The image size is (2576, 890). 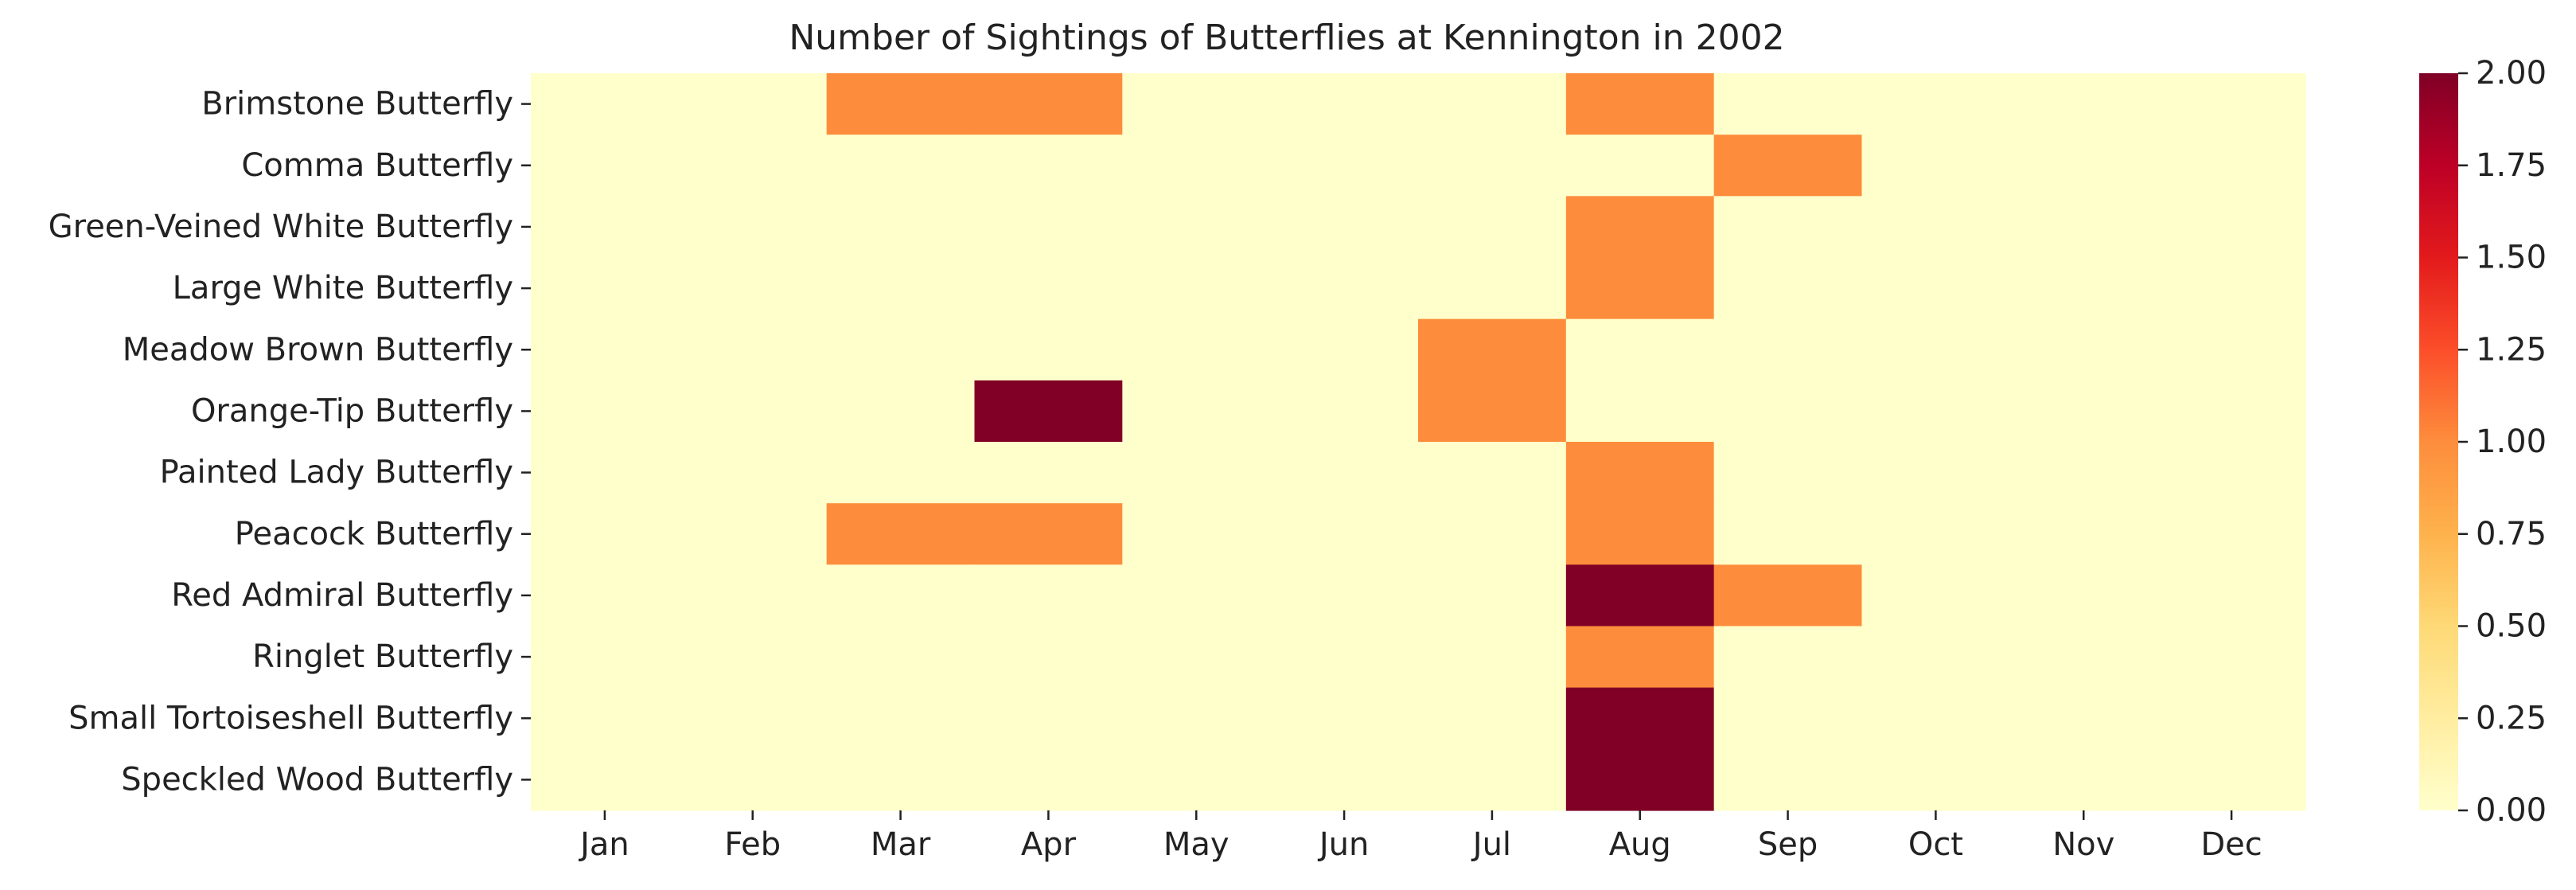 I want to click on y-tick-label: Painted Lady Butterfly, so click(x=336, y=473).